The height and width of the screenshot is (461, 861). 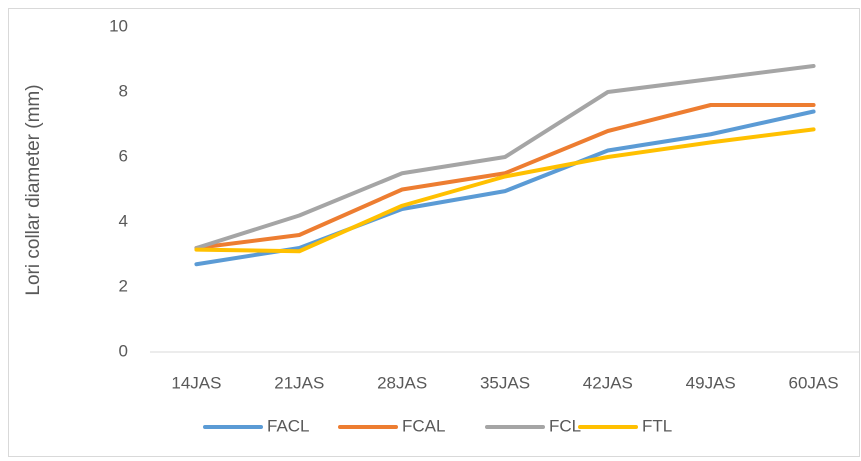 I want to click on legend-label: FACL, so click(x=288, y=425).